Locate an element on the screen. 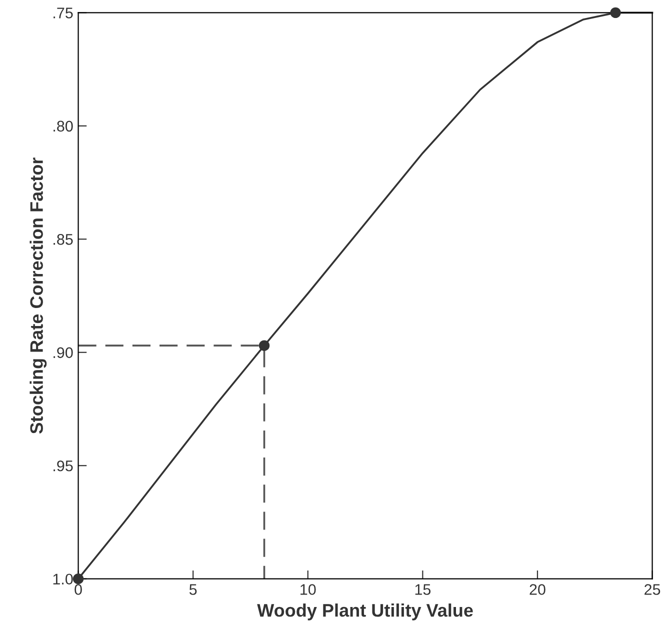 The height and width of the screenshot is (634, 669). x-tick-label: 5 is located at coordinates (193, 589).